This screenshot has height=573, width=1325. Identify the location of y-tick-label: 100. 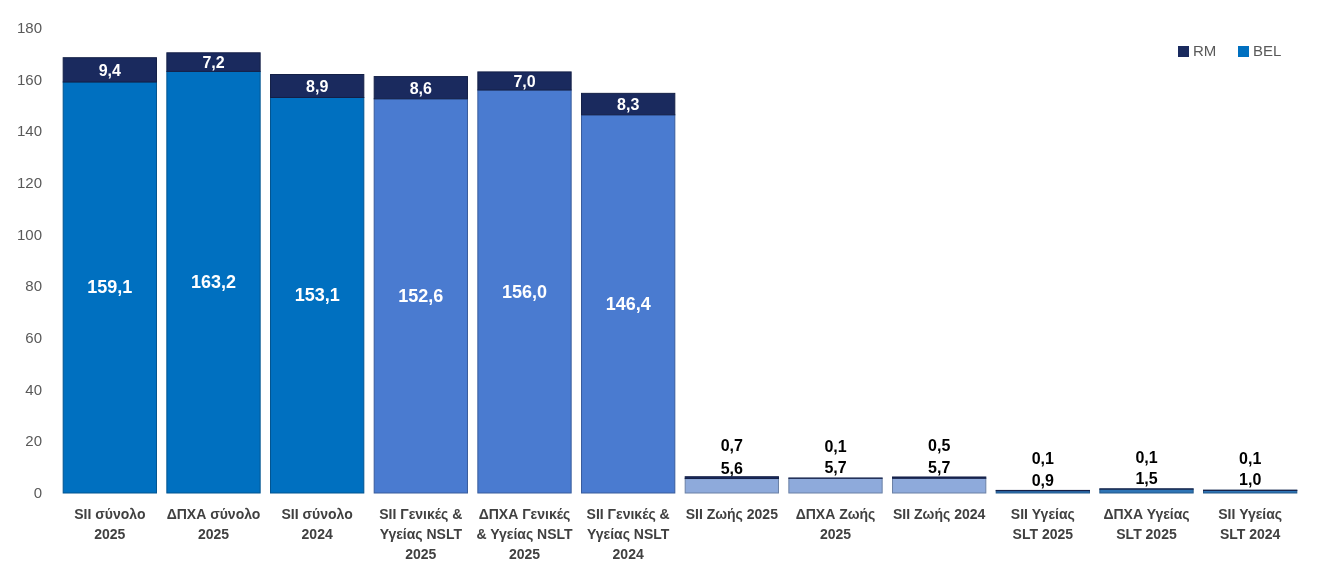
(29, 234).